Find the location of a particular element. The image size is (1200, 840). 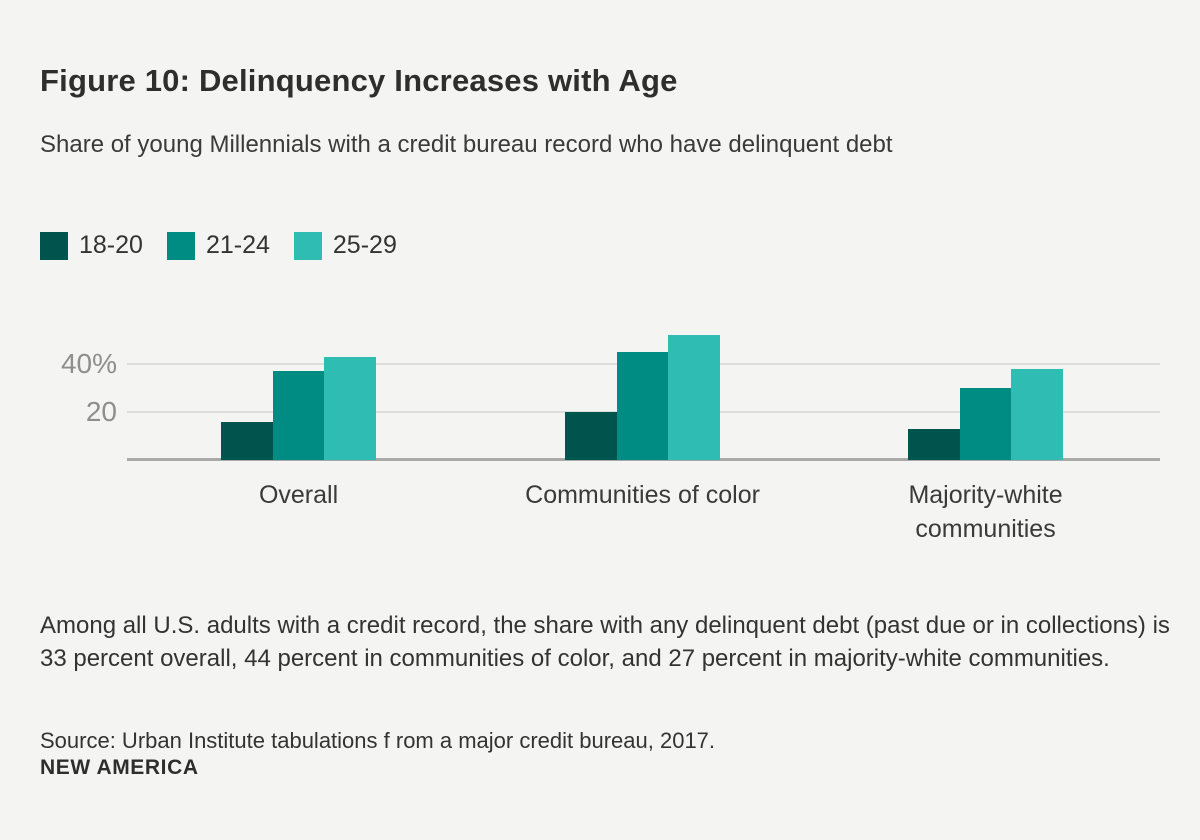

legend-label: 21-24 is located at coordinates (237, 245).